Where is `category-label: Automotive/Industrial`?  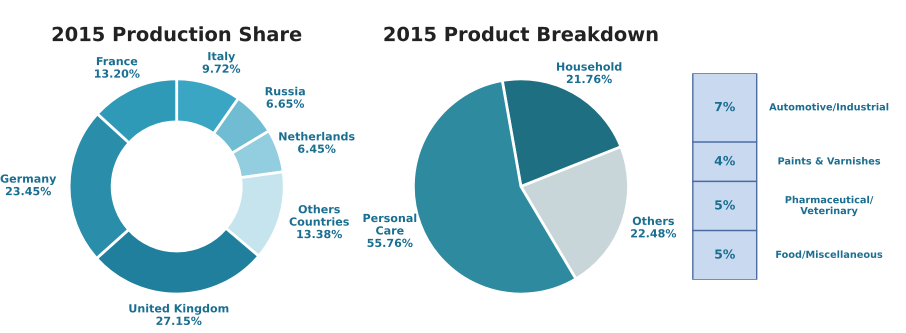 category-label: Automotive/Industrial is located at coordinates (828, 107).